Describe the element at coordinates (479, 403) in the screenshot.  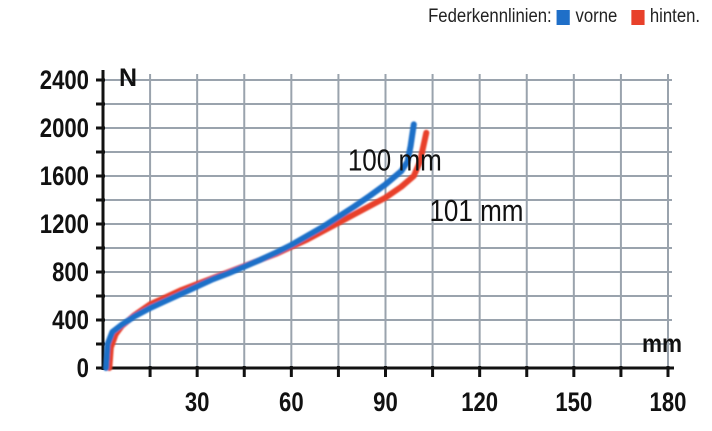
I see `x-tick-label: 120` at that location.